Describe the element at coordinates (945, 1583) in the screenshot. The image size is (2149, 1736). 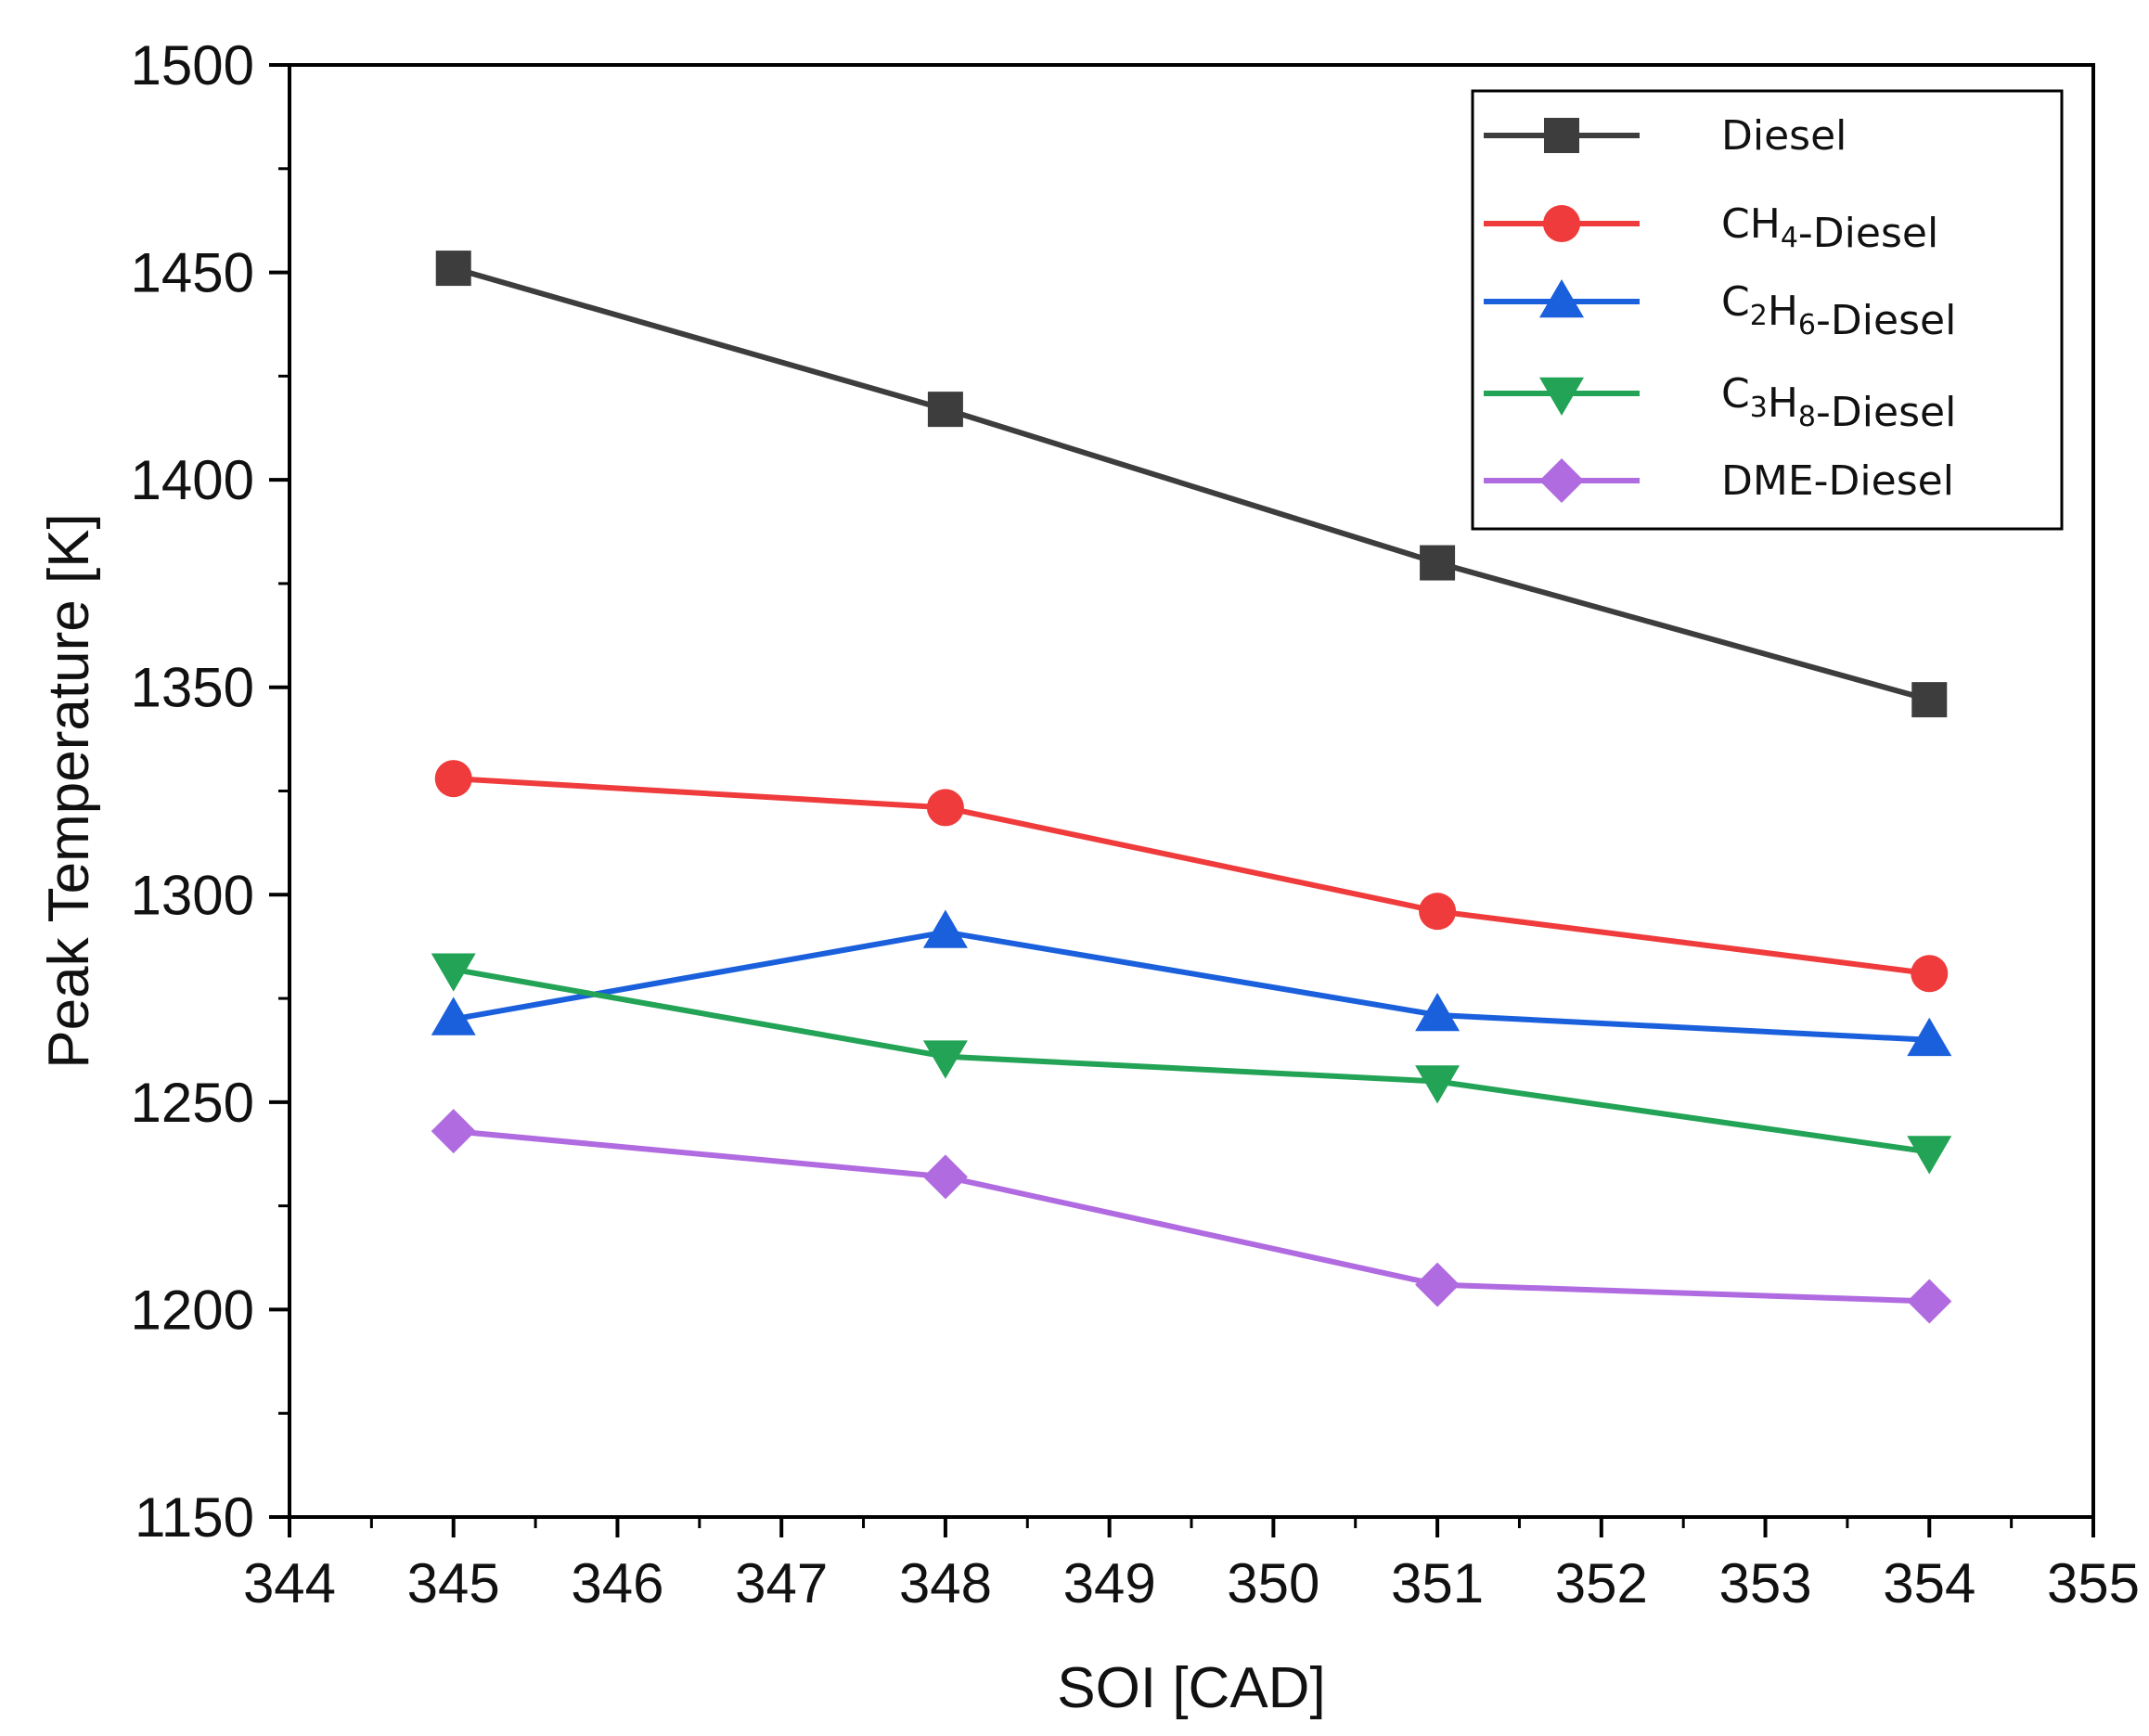
I see `x-tick-label: 348` at that location.